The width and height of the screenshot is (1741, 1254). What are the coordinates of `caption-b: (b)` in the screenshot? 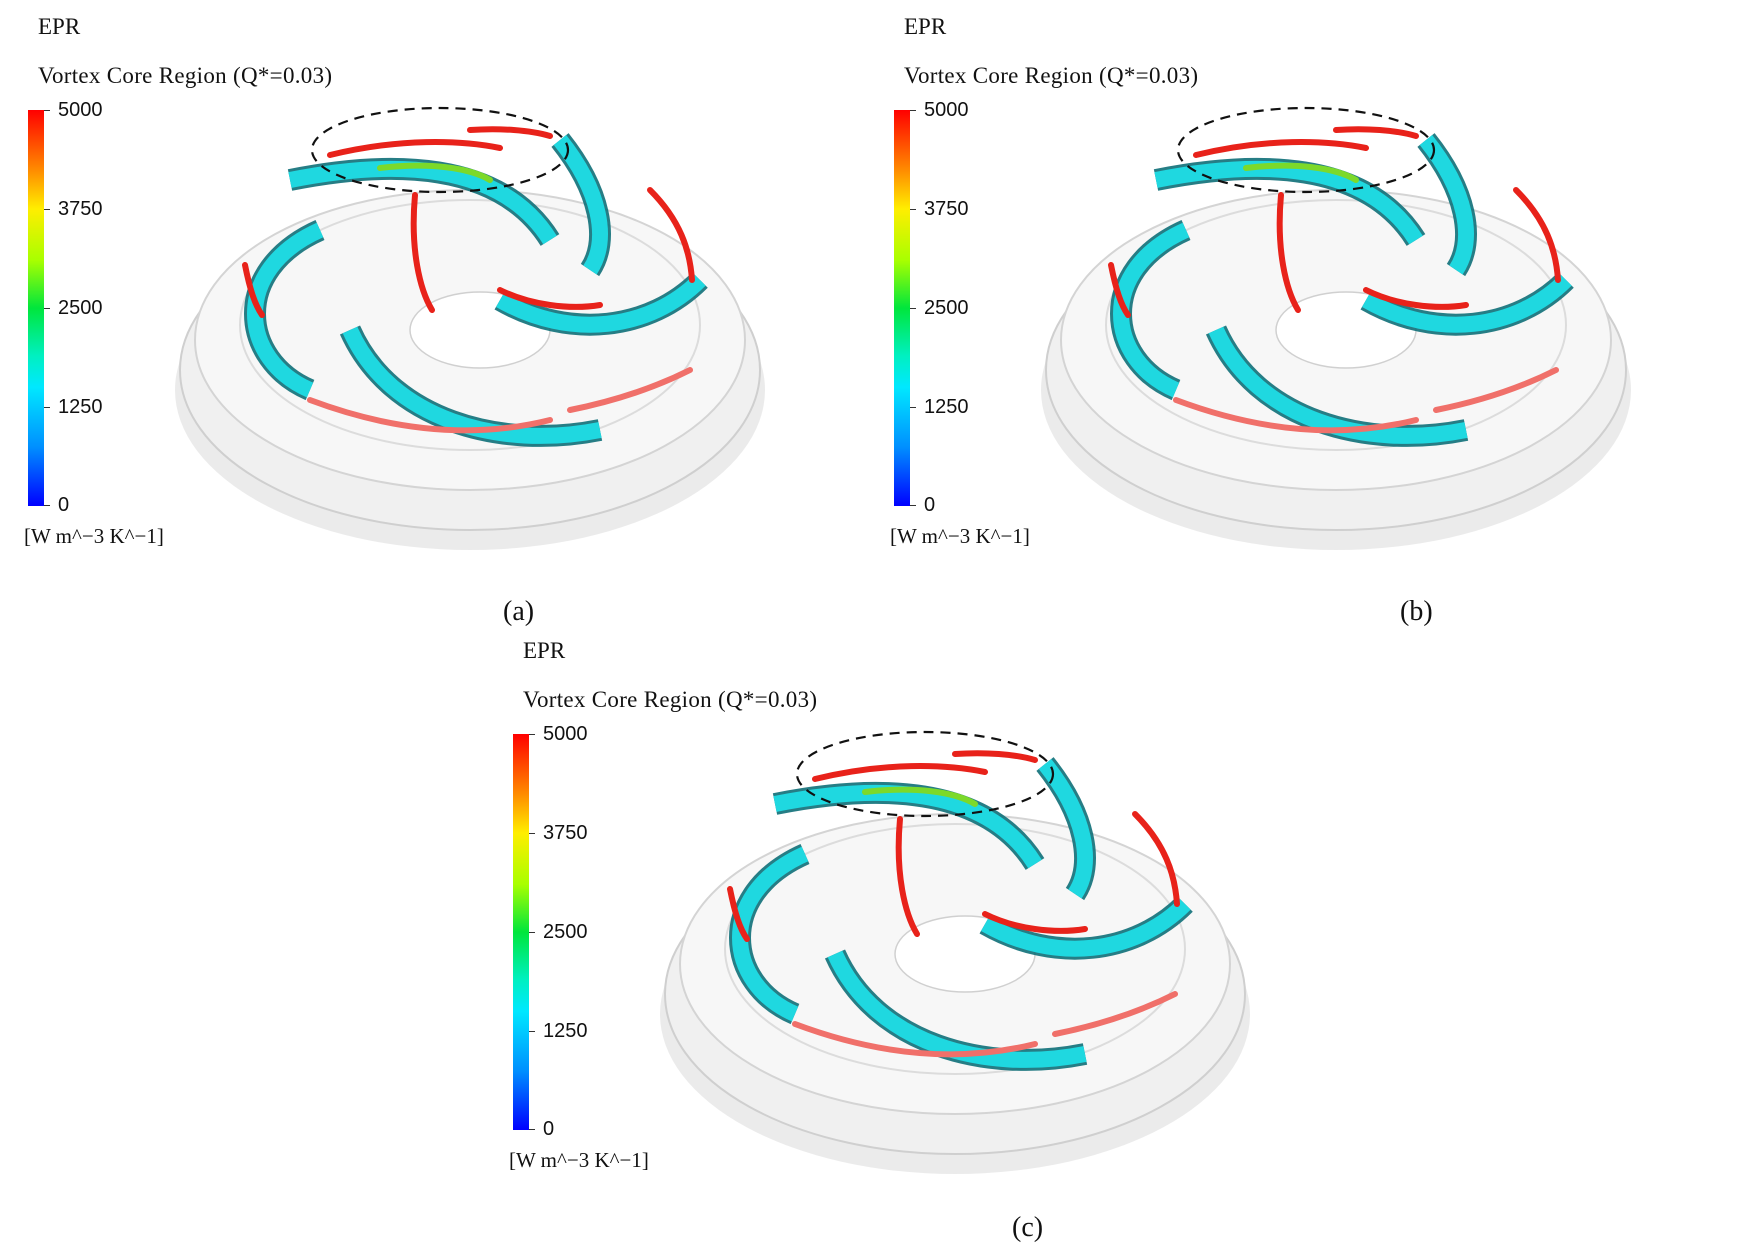 It's located at (1416, 611).